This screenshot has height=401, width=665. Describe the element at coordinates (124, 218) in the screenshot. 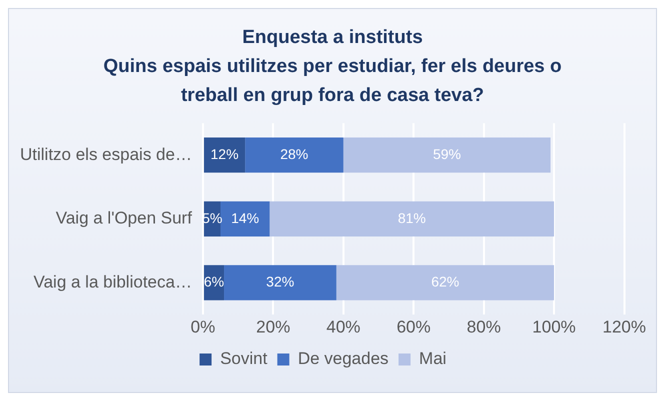

I see `y-tick-label: Vaig a l'Open Surf` at that location.